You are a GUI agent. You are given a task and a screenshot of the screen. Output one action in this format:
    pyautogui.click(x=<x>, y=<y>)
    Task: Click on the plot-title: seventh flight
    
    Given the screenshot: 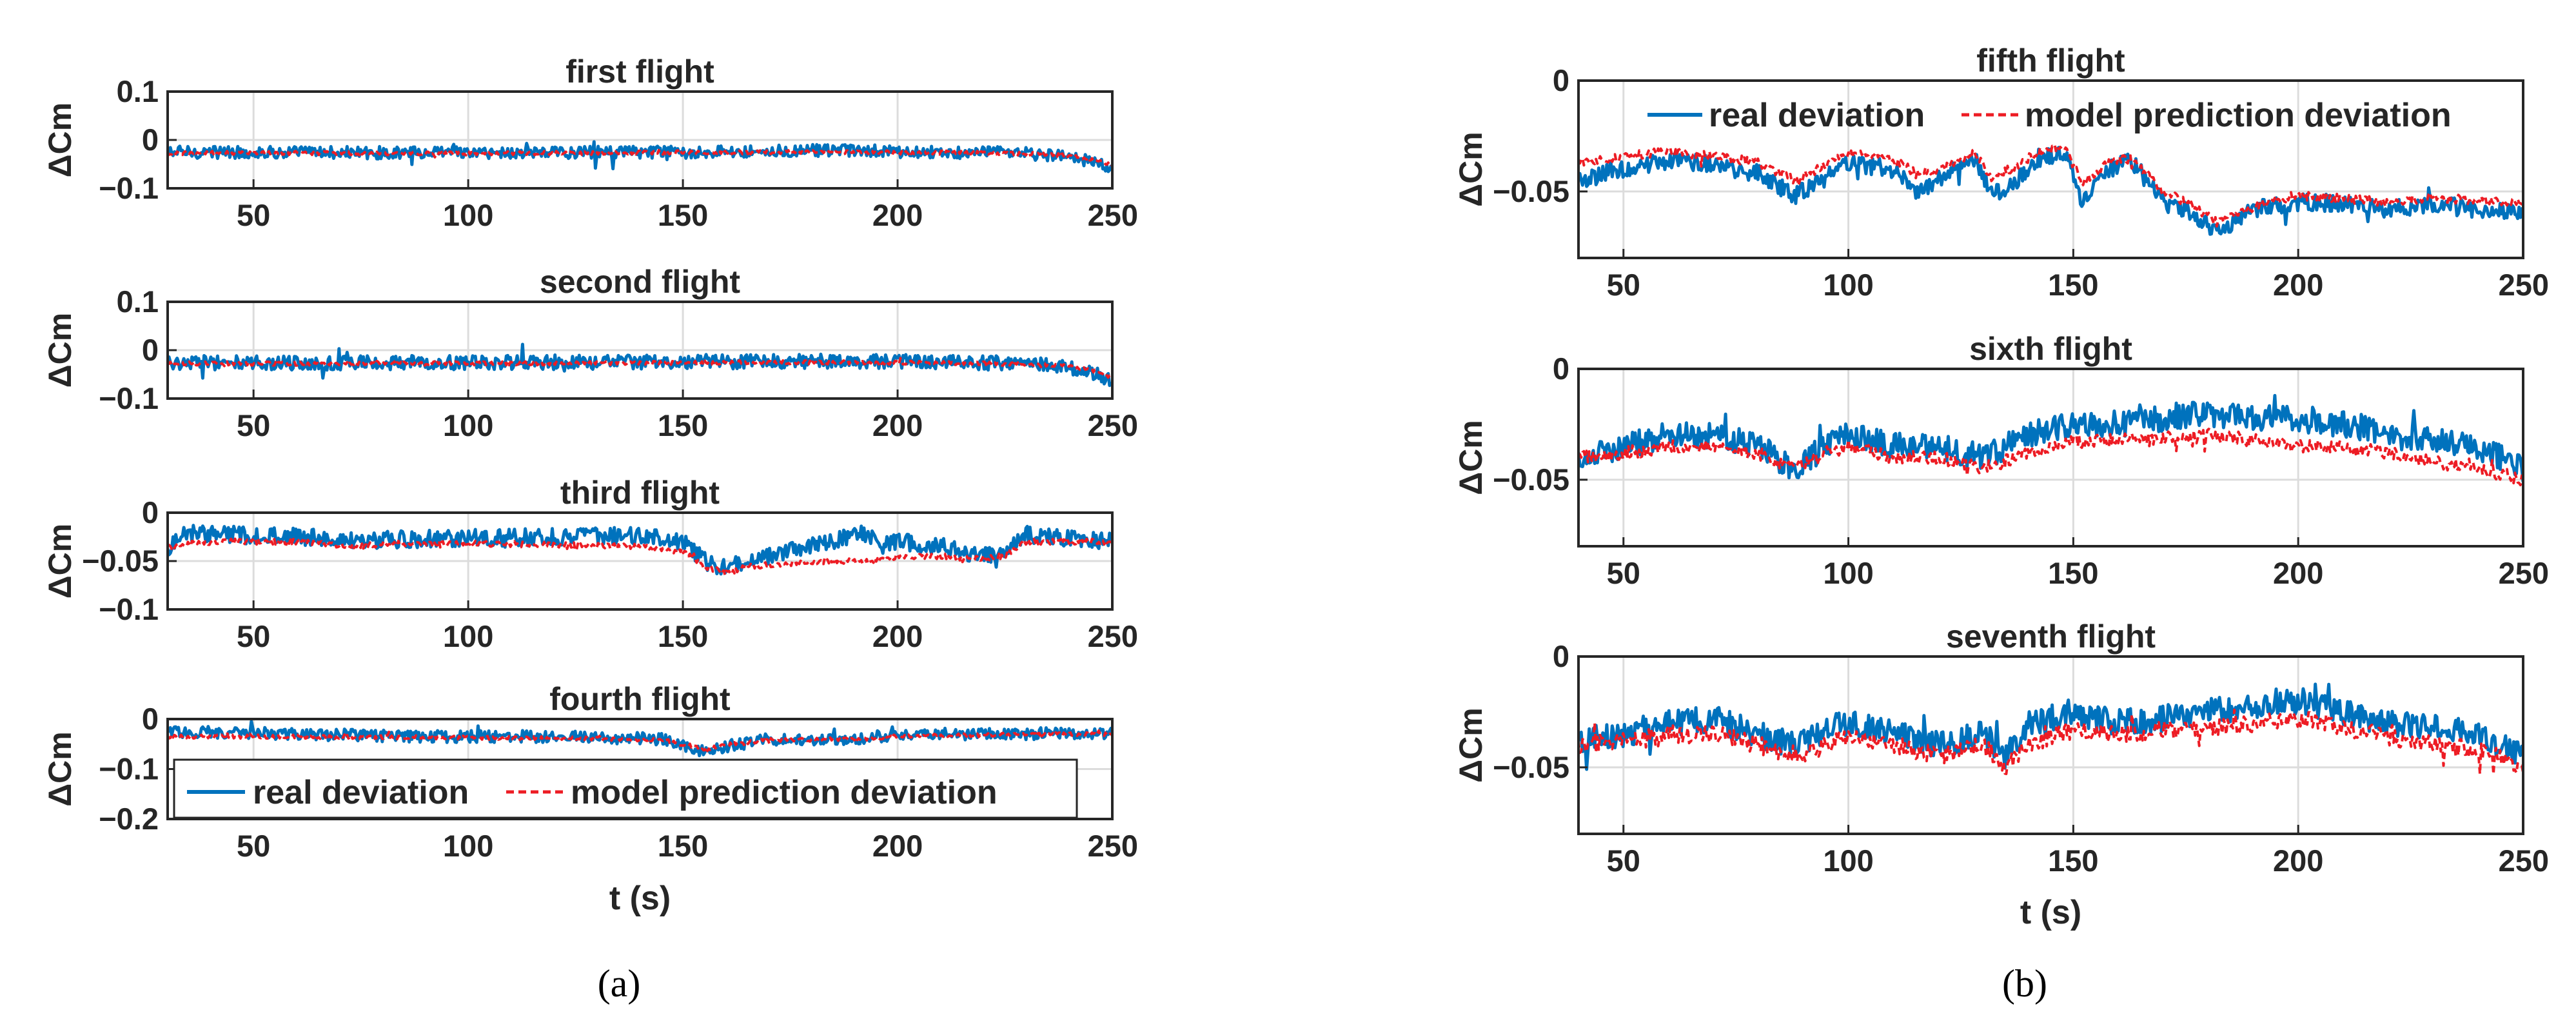 What is the action you would take?
    pyautogui.click(x=2051, y=636)
    